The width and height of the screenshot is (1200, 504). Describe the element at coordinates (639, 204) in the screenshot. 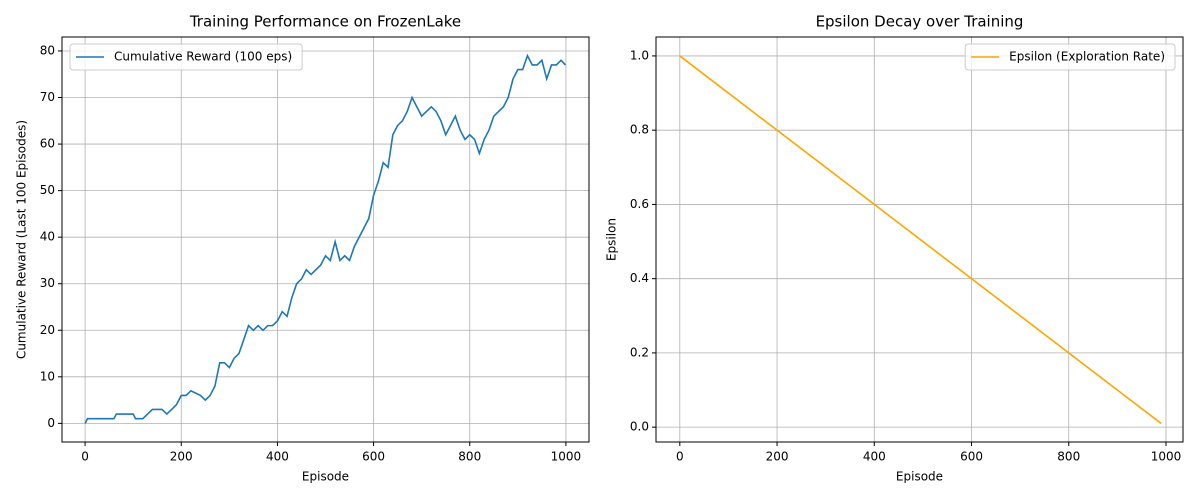

I see `y-tick-label: 0.6` at that location.